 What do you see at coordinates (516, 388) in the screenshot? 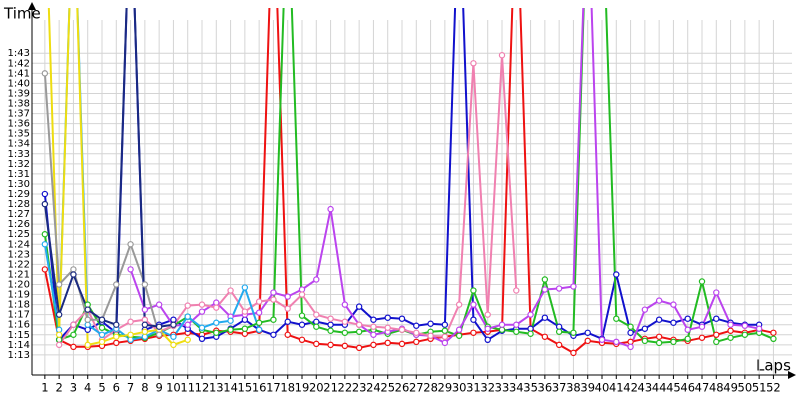
I see `x-tick-label: 34` at bounding box center [516, 388].